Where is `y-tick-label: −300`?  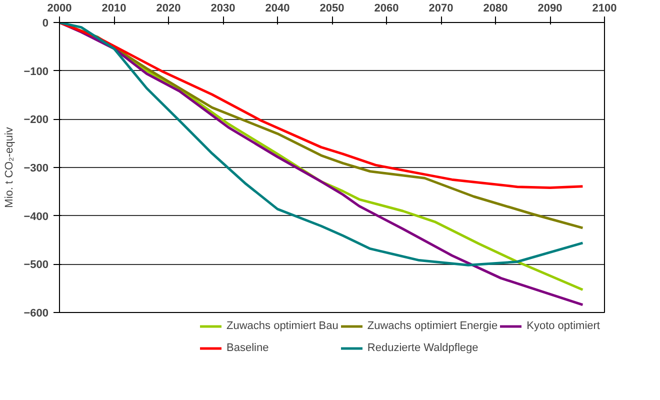
y-tick-label: −300 is located at coordinates (36, 168).